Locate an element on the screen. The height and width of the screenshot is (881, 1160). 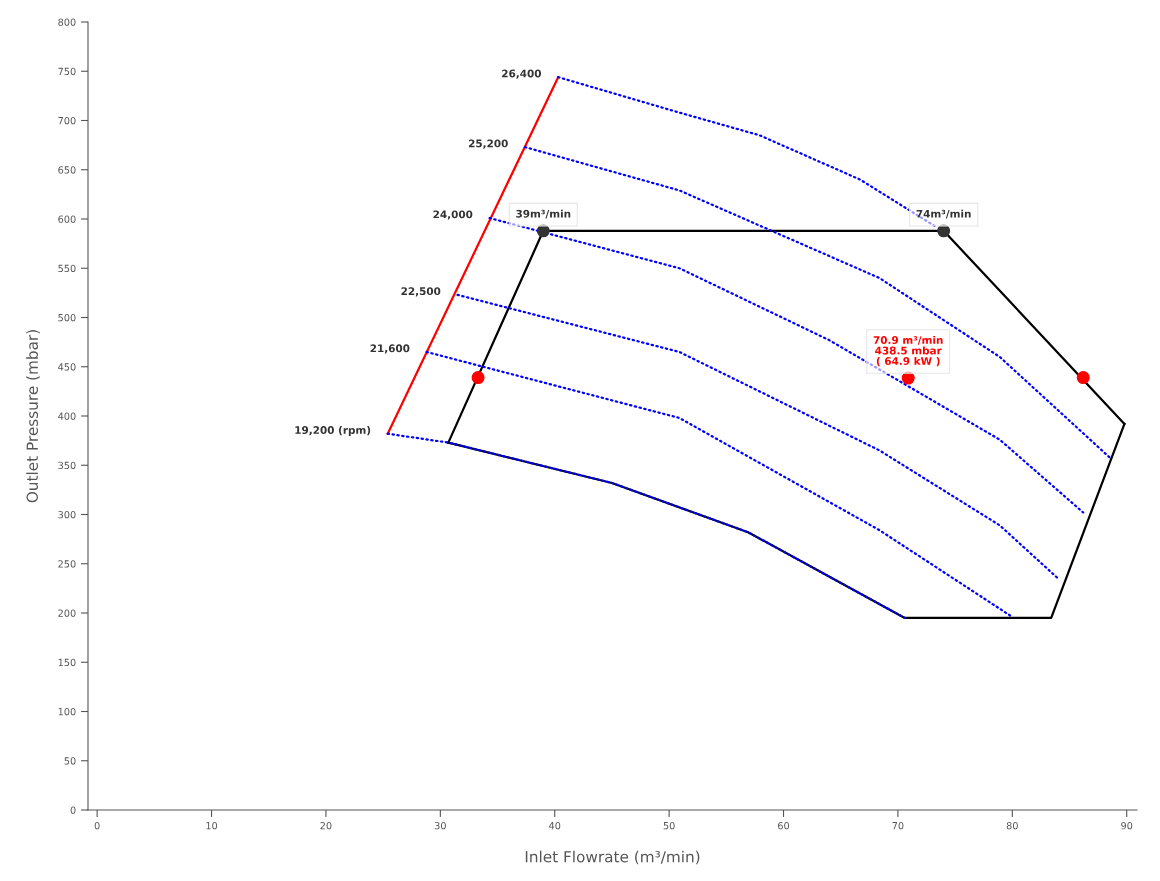
x-tick-label: 50 is located at coordinates (669, 825).